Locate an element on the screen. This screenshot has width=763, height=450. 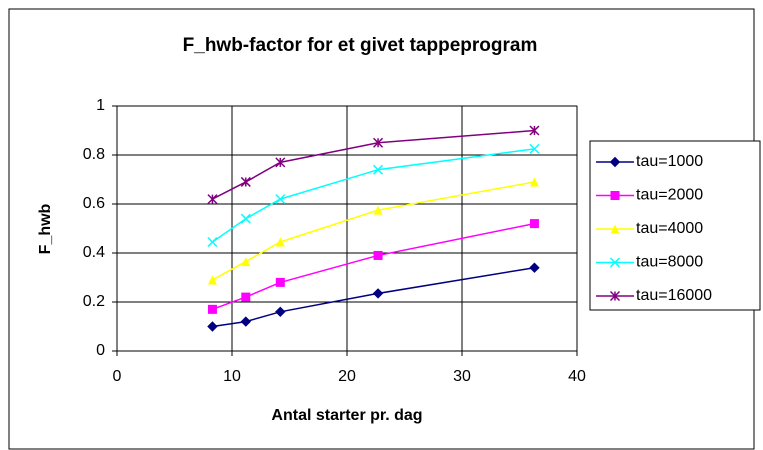
legend-label: tau=8000 is located at coordinates (669, 262).